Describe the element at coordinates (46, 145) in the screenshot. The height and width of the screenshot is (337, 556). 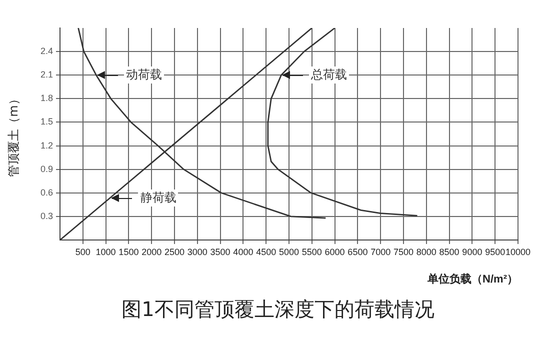
I see `y-tick-label: 1.2` at that location.